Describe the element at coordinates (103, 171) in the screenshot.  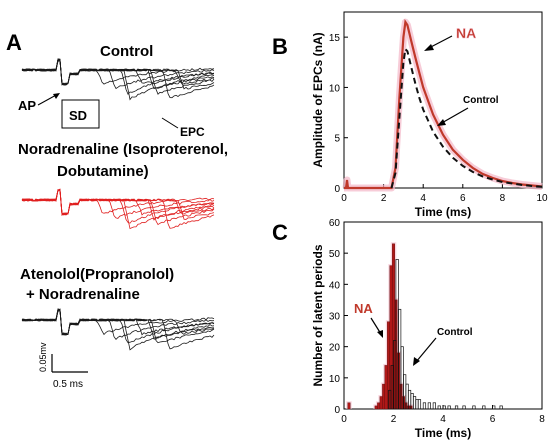
I see `nora-title-line2: Dobutamine)` at that location.